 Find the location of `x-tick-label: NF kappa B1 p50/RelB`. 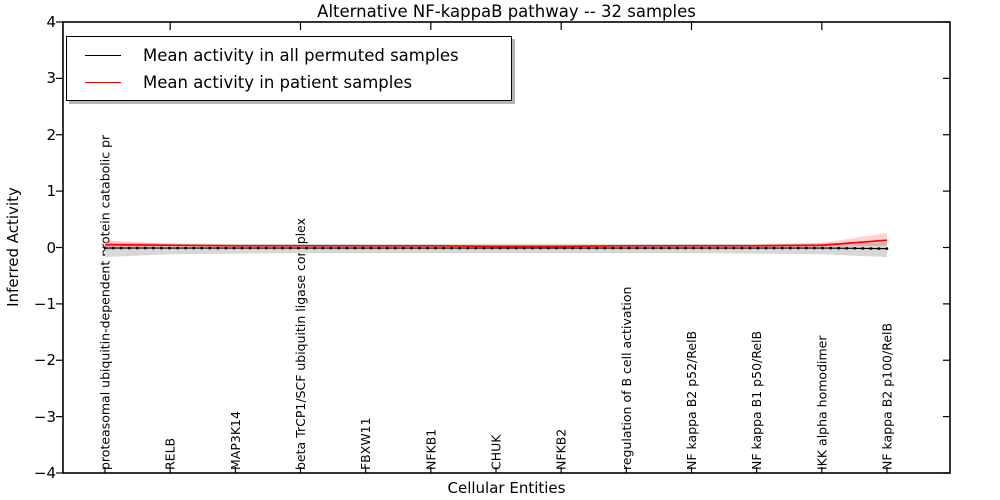

x-tick-label: NF kappa B1 p50/RelB is located at coordinates (756, 400).